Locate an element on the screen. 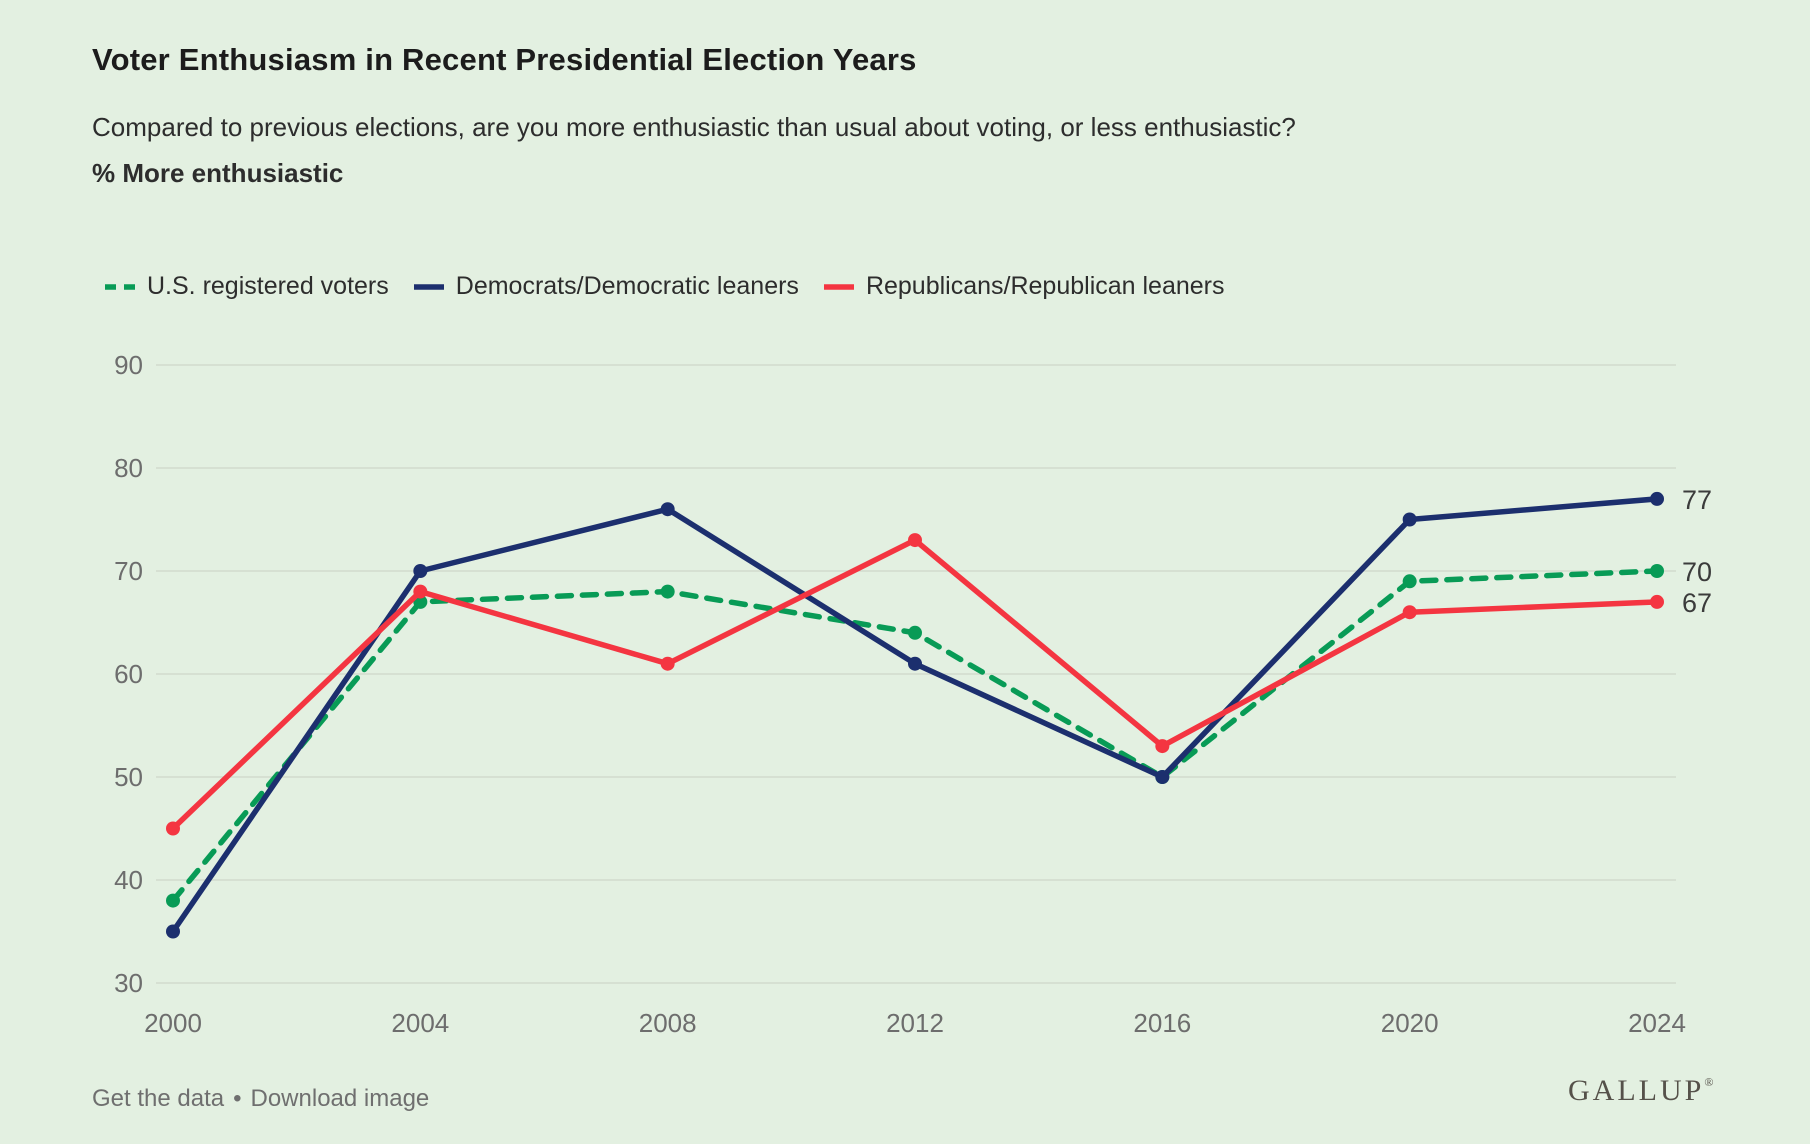  data-point-republicans-republican-leaners-2004 is located at coordinates (420, 591).